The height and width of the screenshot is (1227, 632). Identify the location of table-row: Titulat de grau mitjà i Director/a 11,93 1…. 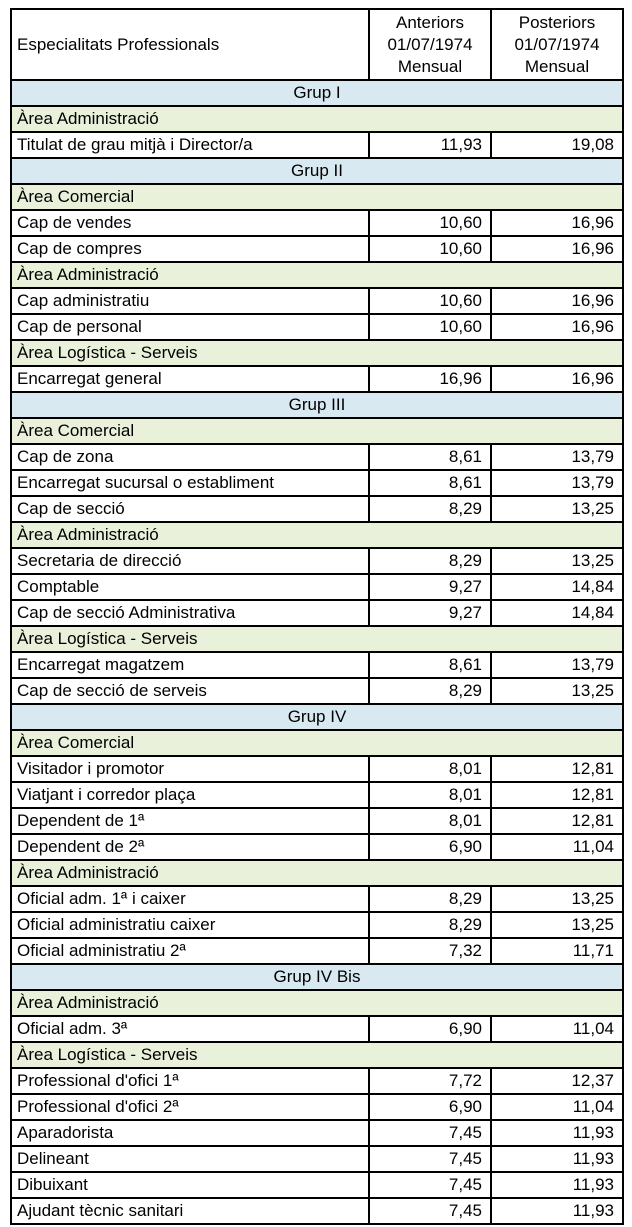
(317, 145).